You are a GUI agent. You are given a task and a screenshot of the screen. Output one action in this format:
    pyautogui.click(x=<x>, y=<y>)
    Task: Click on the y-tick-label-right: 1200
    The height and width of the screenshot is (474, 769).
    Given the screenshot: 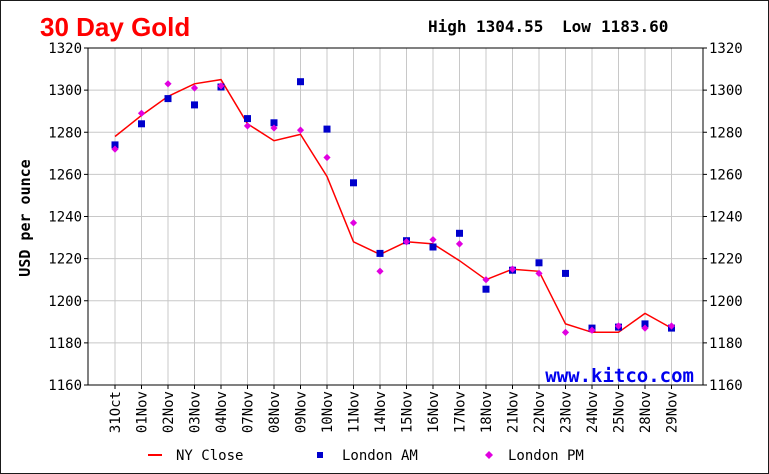 What is the action you would take?
    pyautogui.click(x=726, y=302)
    